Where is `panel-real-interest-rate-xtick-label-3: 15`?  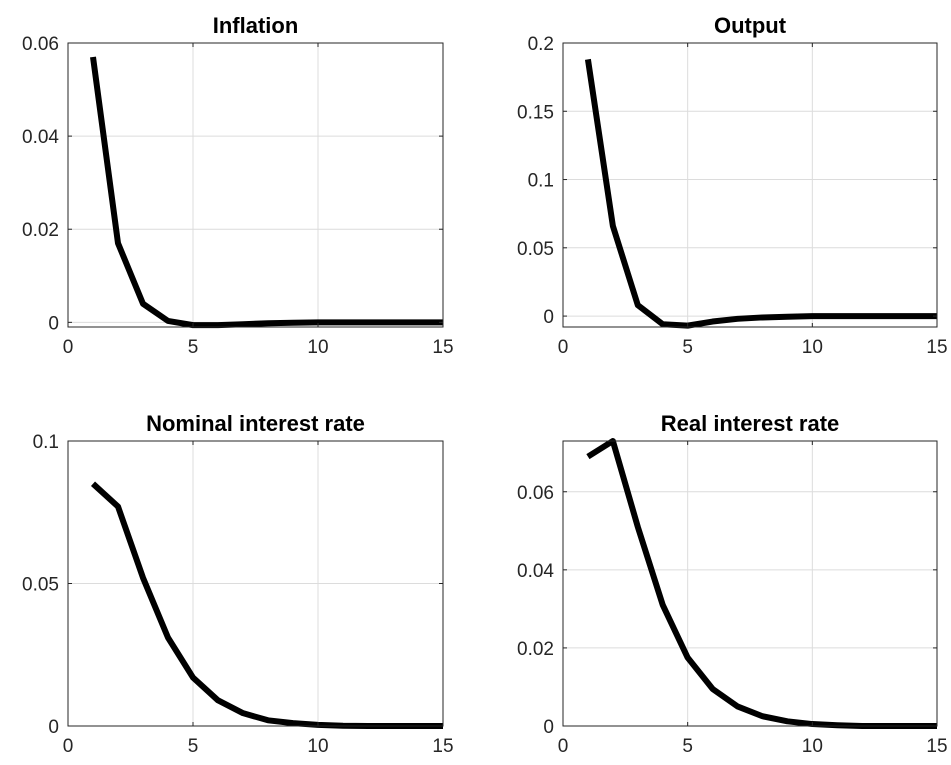 panel-real-interest-rate-xtick-label-3: 15 is located at coordinates (936, 746).